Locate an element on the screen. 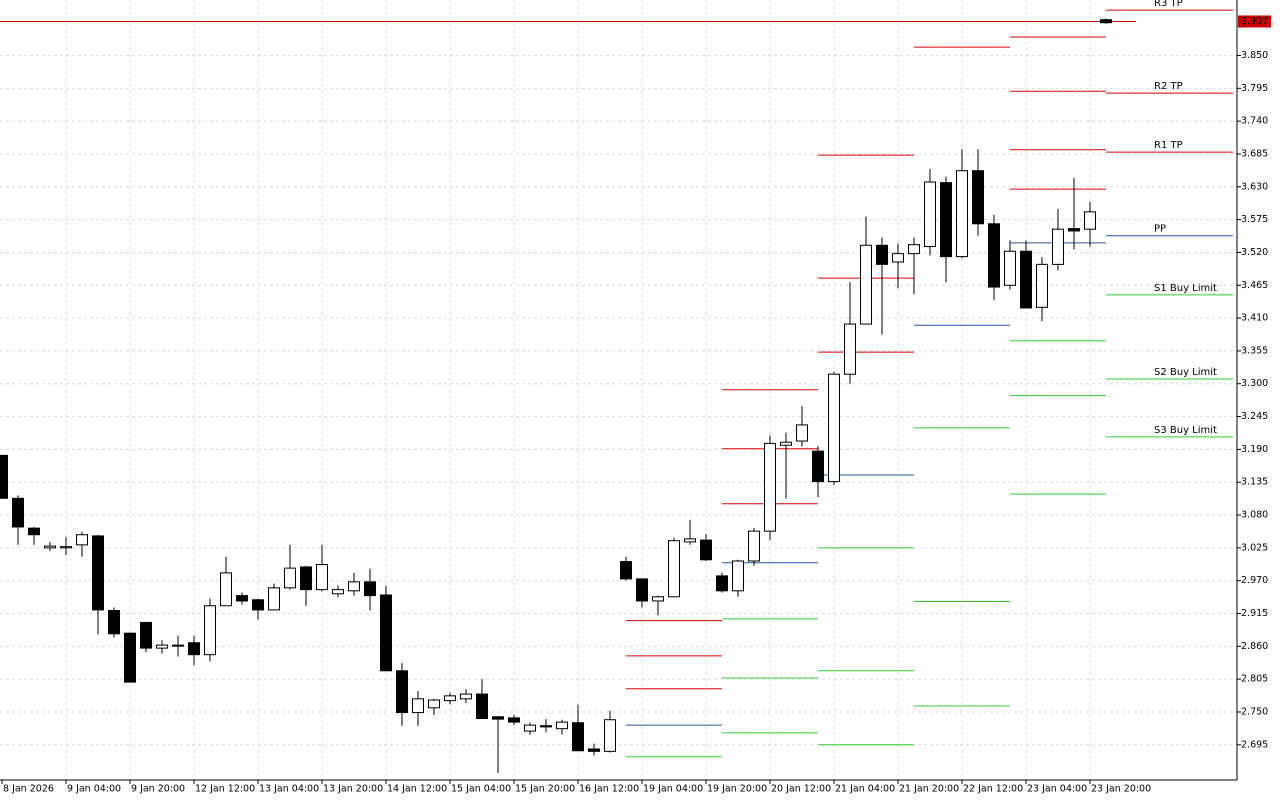 The height and width of the screenshot is (800, 1280). y-tick-label: 3.795 is located at coordinates (1254, 88).